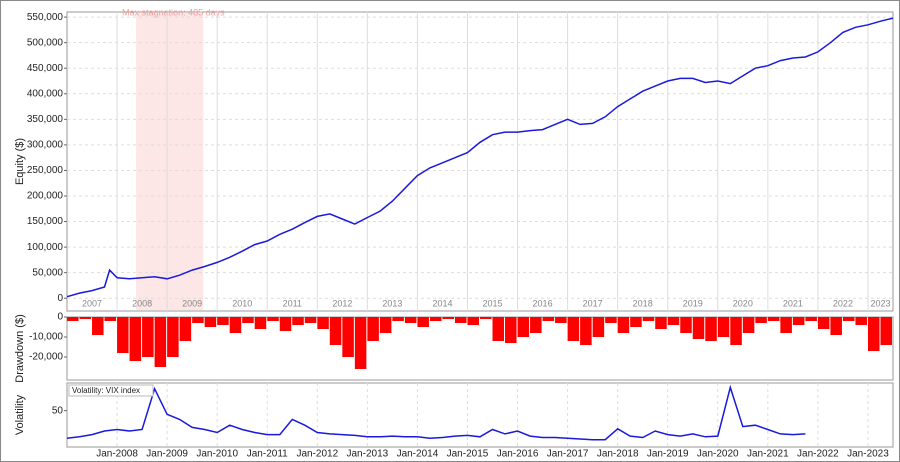 The height and width of the screenshot is (462, 900). Describe the element at coordinates (111, 390) in the screenshot. I see `legend-box` at that location.